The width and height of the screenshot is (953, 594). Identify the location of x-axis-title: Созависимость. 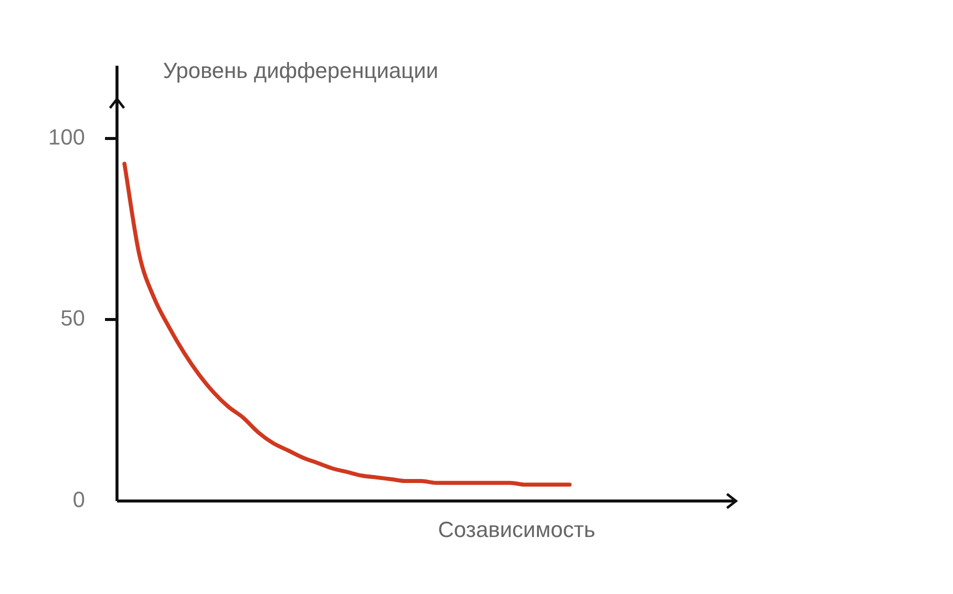
(517, 529).